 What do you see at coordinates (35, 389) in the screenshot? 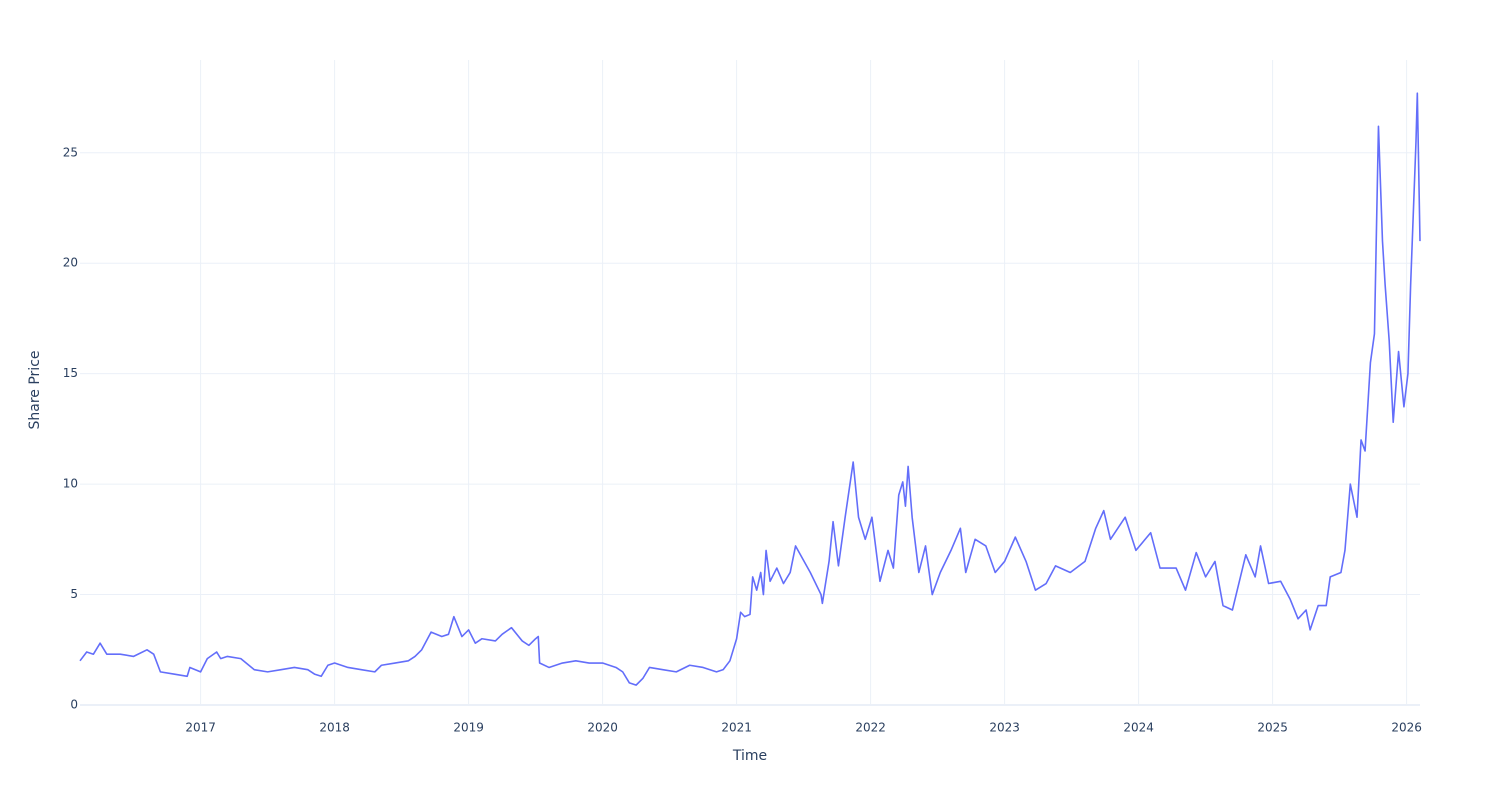
I see `y-axis-title: Share Price` at bounding box center [35, 389].